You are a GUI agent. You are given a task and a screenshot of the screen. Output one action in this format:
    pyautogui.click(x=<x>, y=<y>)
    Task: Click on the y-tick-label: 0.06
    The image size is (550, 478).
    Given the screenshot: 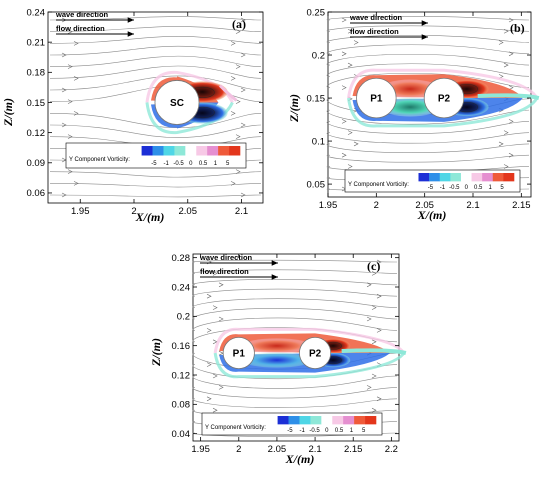 What is the action you would take?
    pyautogui.click(x=36, y=193)
    